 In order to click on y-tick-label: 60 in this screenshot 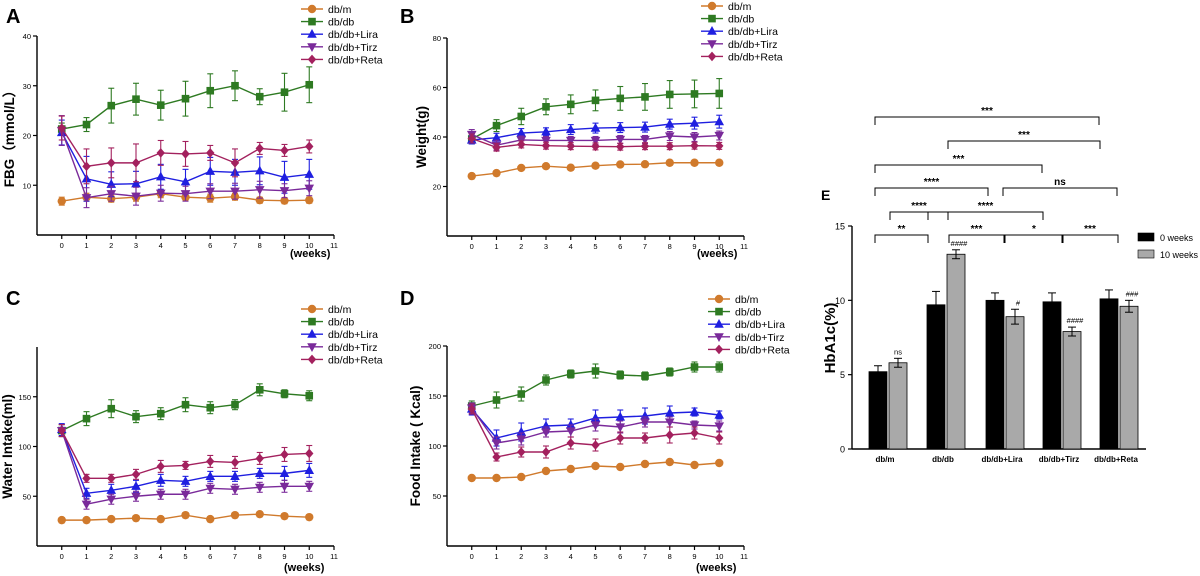, I will do `click(437, 88)`.